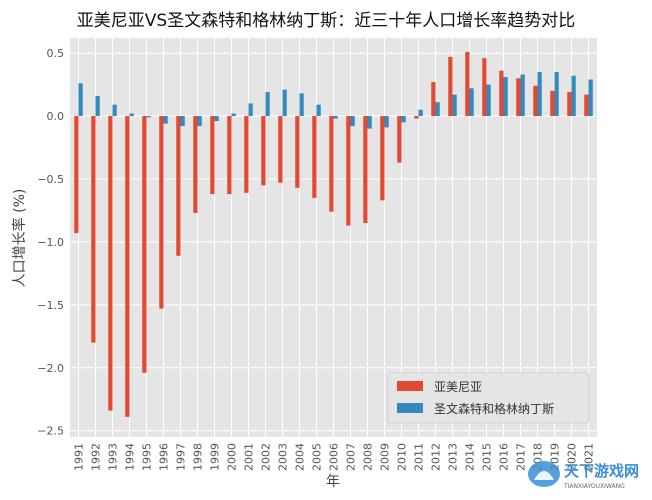 This screenshot has width=652, height=500. Describe the element at coordinates (283, 457) in the screenshot. I see `x-tick-label: 2003` at that location.